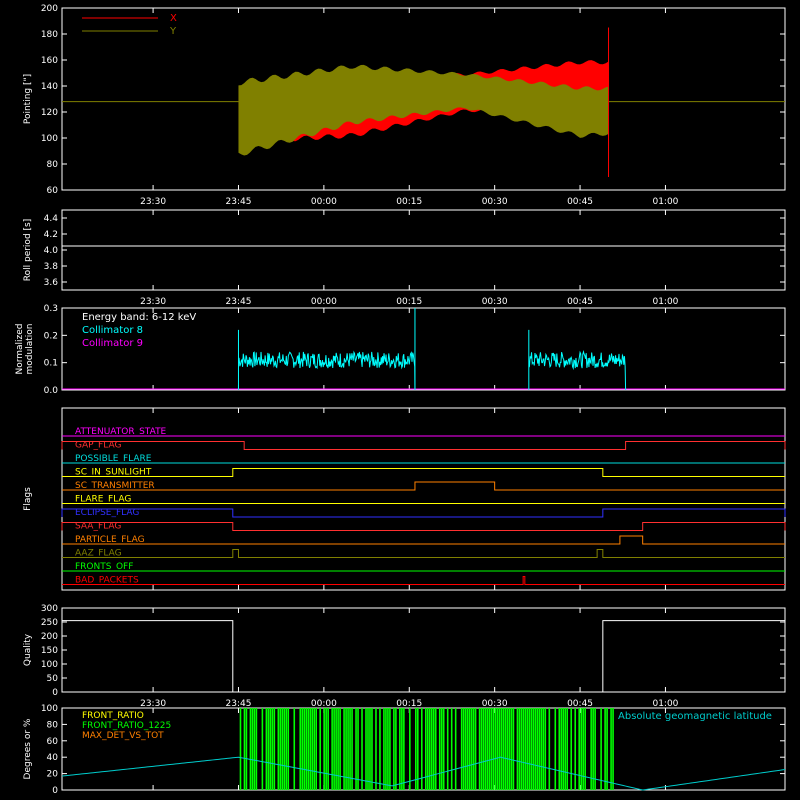 This screenshot has height=800, width=800. Describe the element at coordinates (423, 513) in the screenshot. I see `flag-line-eclipse_flag` at that location.